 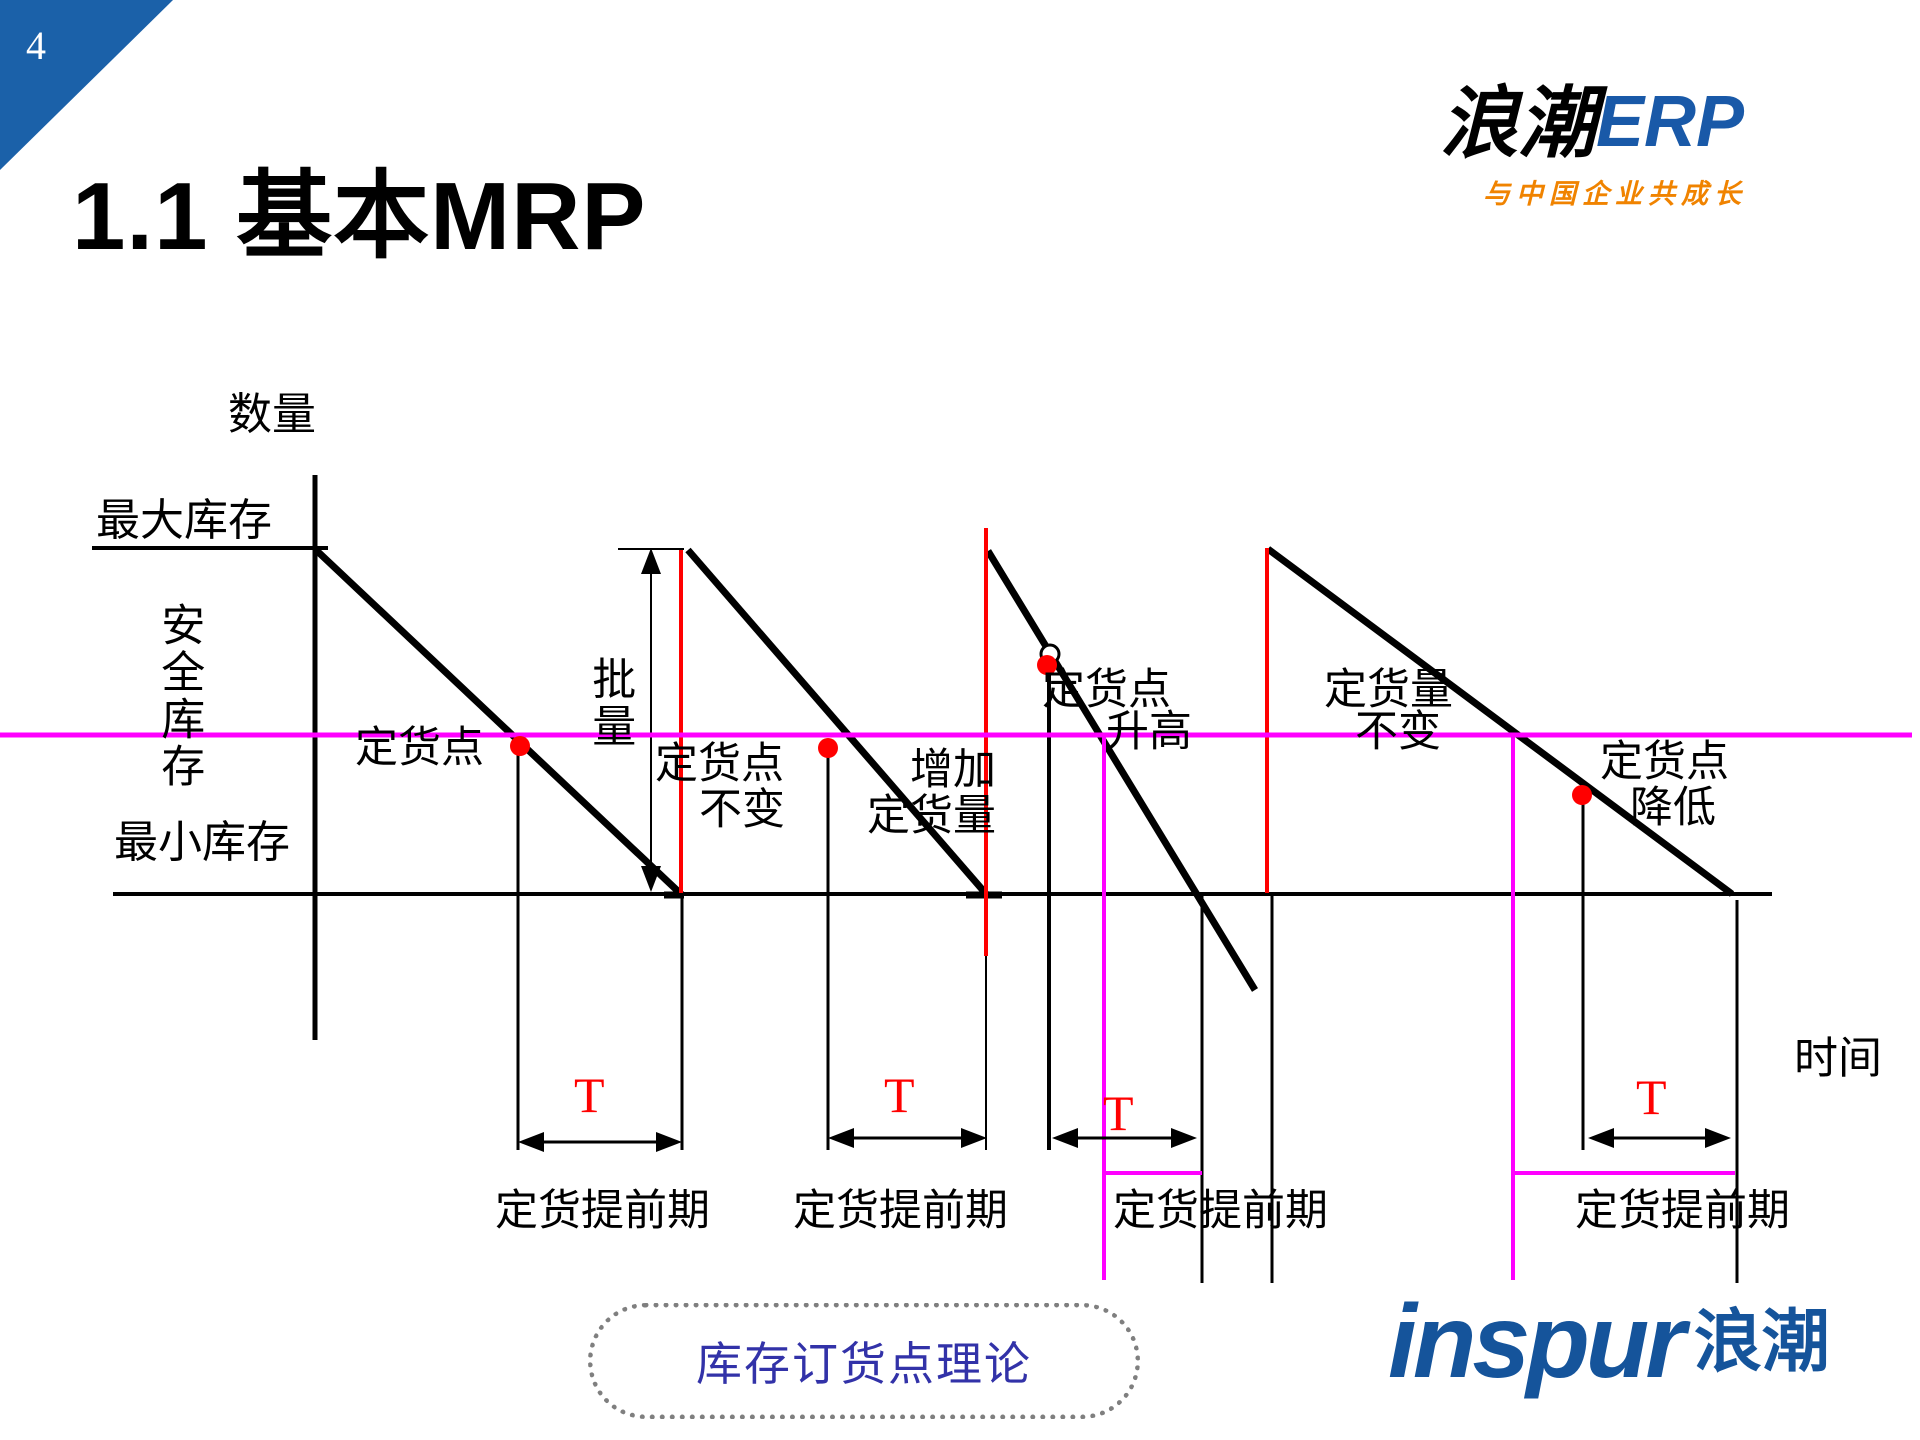 What do you see at coordinates (419, 748) in the screenshot?
I see `annotation-reorder-point: 定货点` at bounding box center [419, 748].